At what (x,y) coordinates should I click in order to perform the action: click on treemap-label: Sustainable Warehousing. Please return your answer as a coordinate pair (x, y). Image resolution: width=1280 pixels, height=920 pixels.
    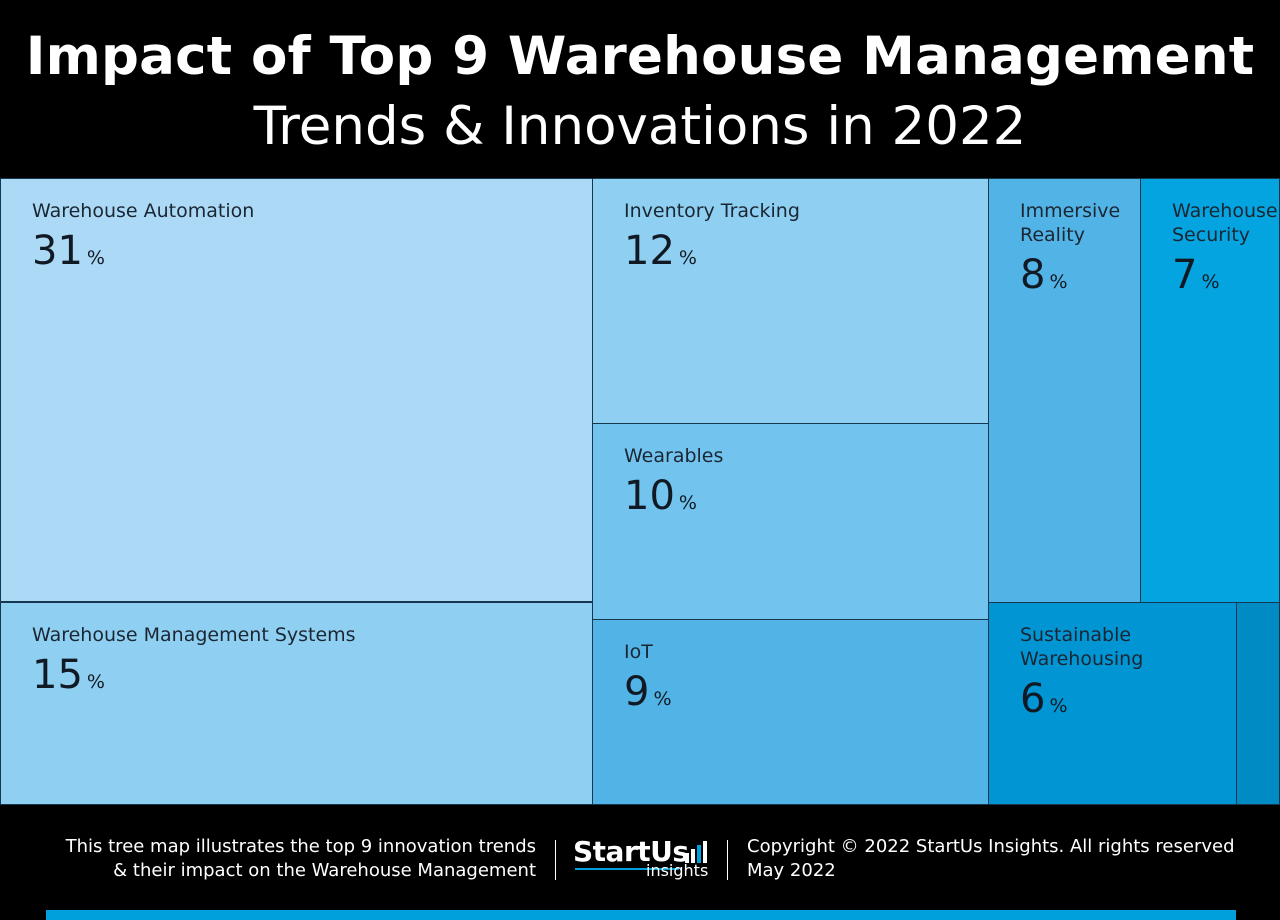
    Looking at the image, I should click on (1082, 647).